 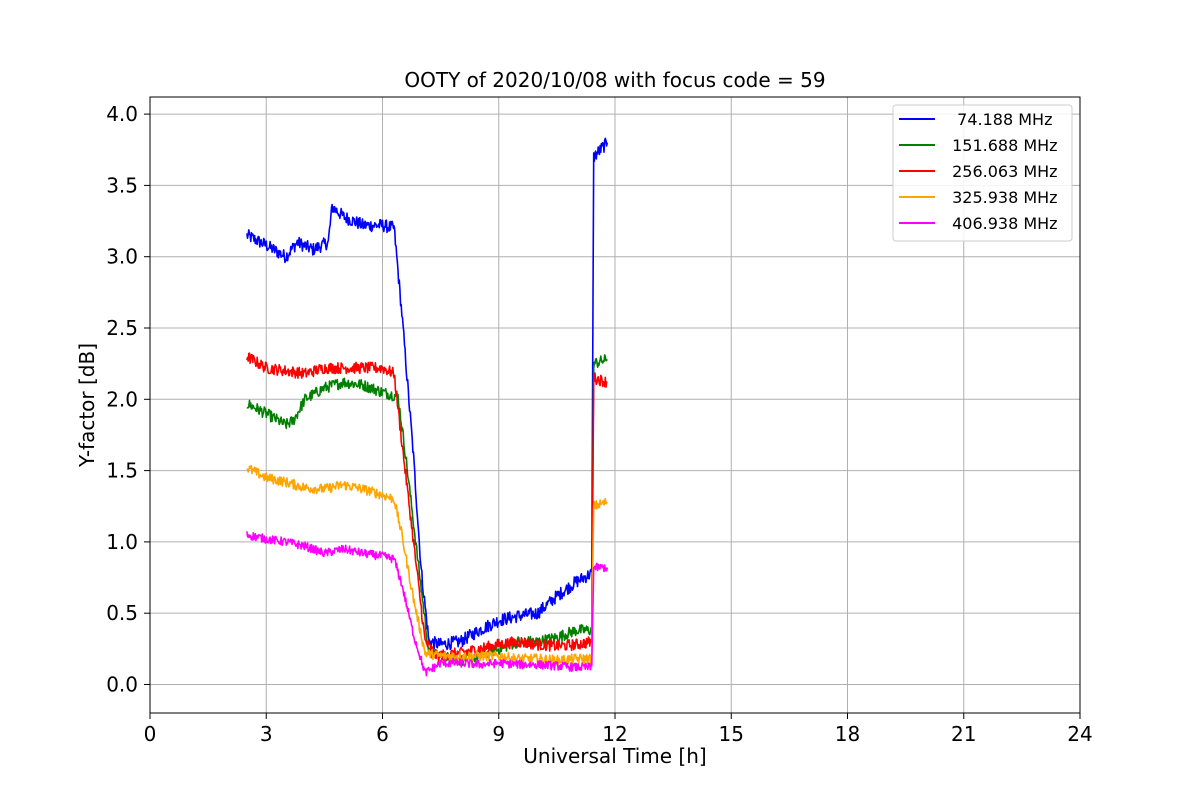 I want to click on chart-title: OOTY of 2020/10/08 with focus code = 59, so click(x=614, y=80).